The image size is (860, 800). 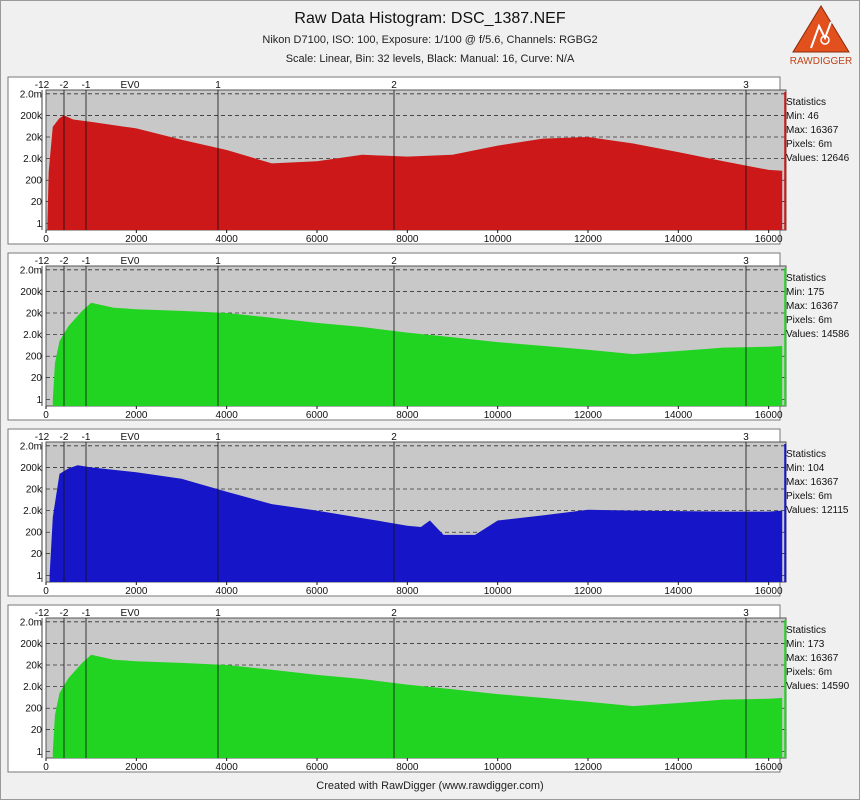 What do you see at coordinates (821, 36) in the screenshot?
I see `rawdigger-logo: RAWDIGGER` at bounding box center [821, 36].